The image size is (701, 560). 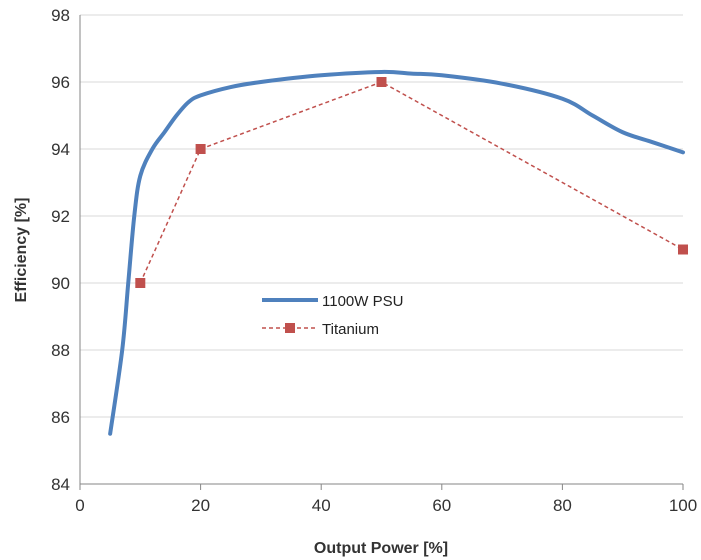 What do you see at coordinates (60, 484) in the screenshot?
I see `y-tick-label-84: 84` at bounding box center [60, 484].